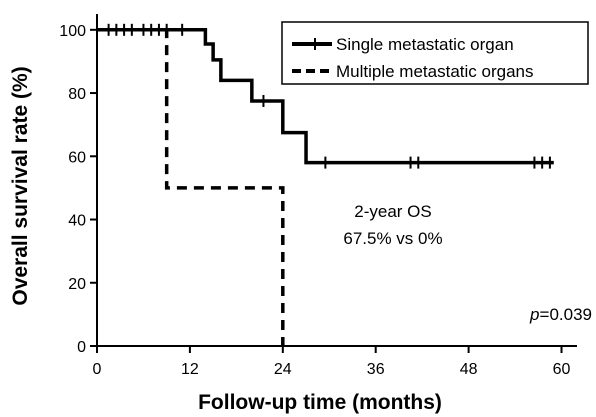 This screenshot has height=417, width=596. What do you see at coordinates (376, 369) in the screenshot?
I see `x-tick-label: 36` at bounding box center [376, 369].